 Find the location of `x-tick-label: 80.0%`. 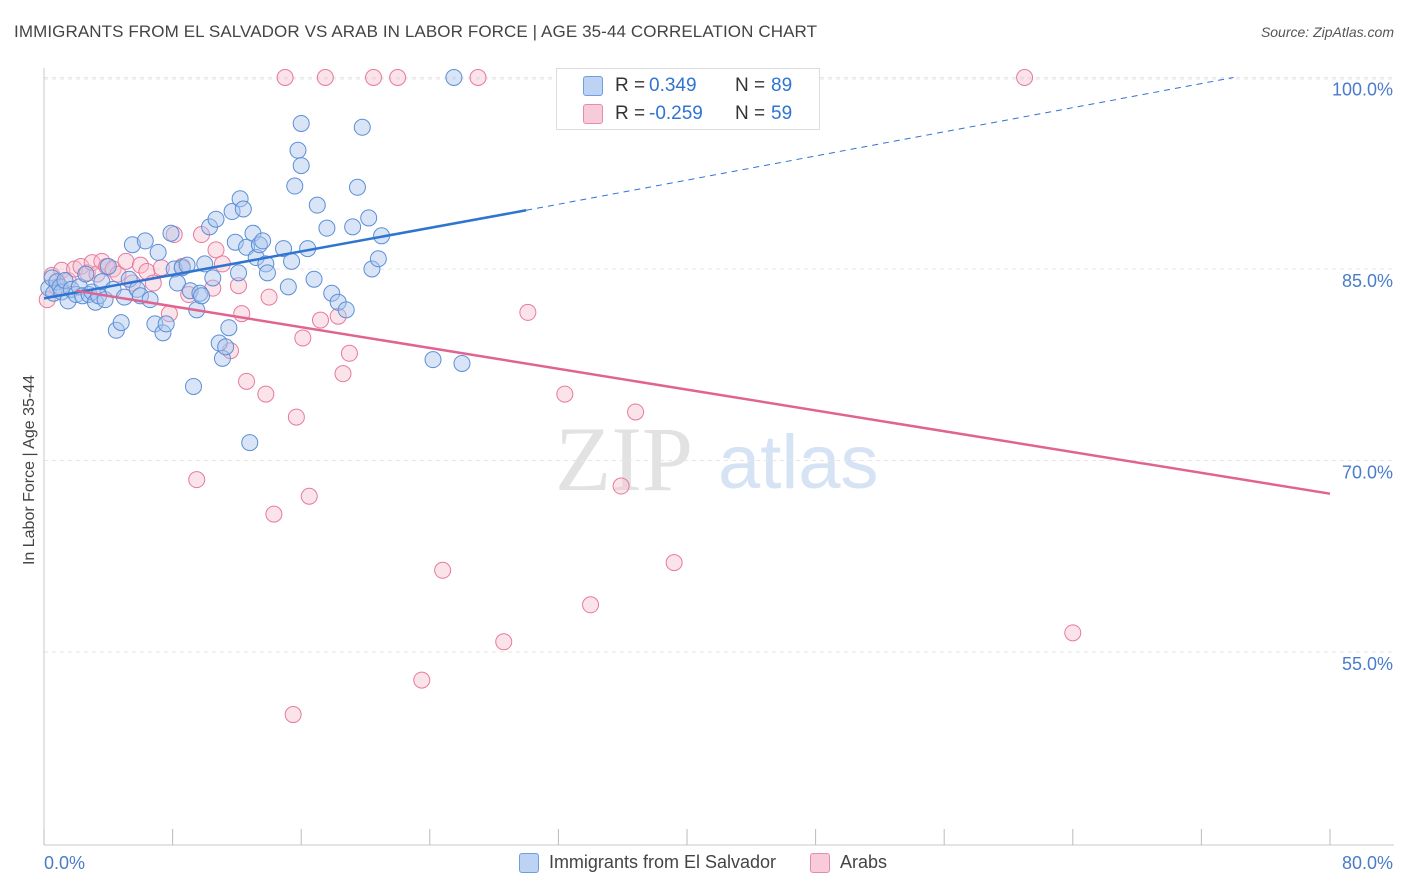

x-tick-label: 80.0% is located at coordinates (1367, 863).